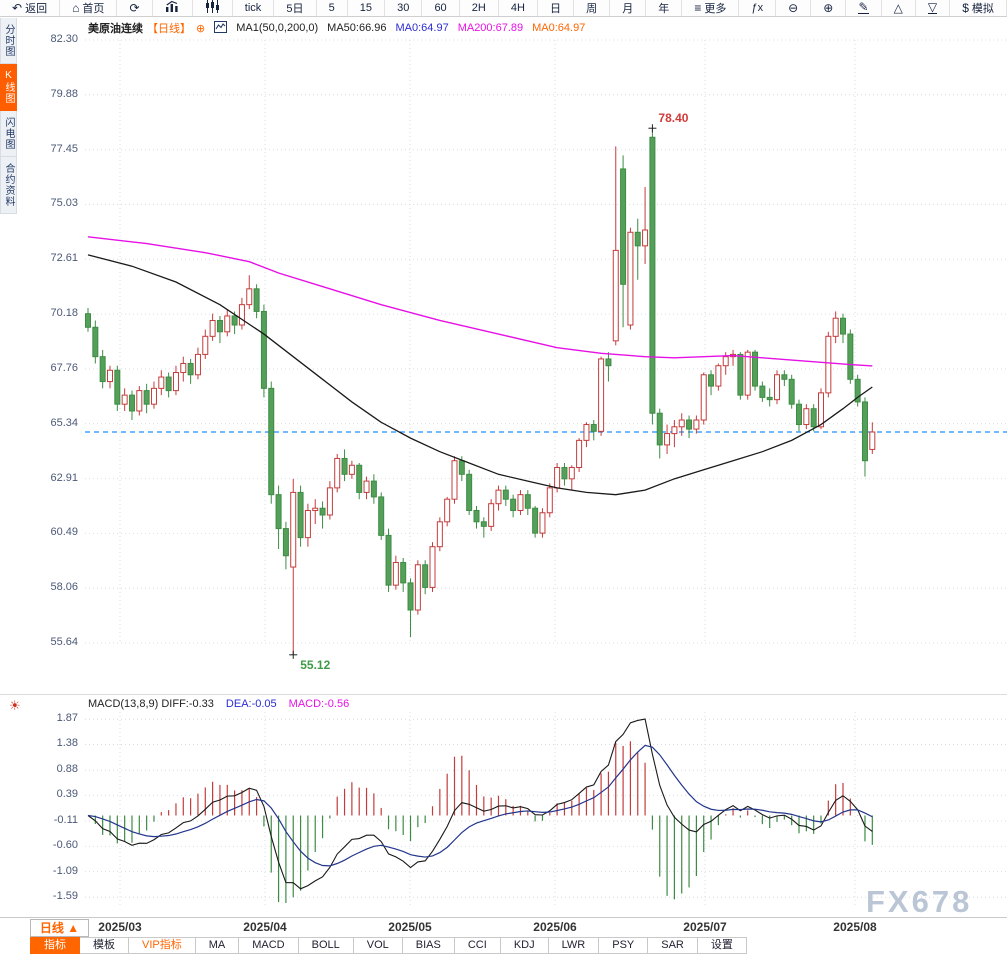  What do you see at coordinates (55, 945) in the screenshot?
I see `indicator-tab-指标: 指标` at bounding box center [55, 945].